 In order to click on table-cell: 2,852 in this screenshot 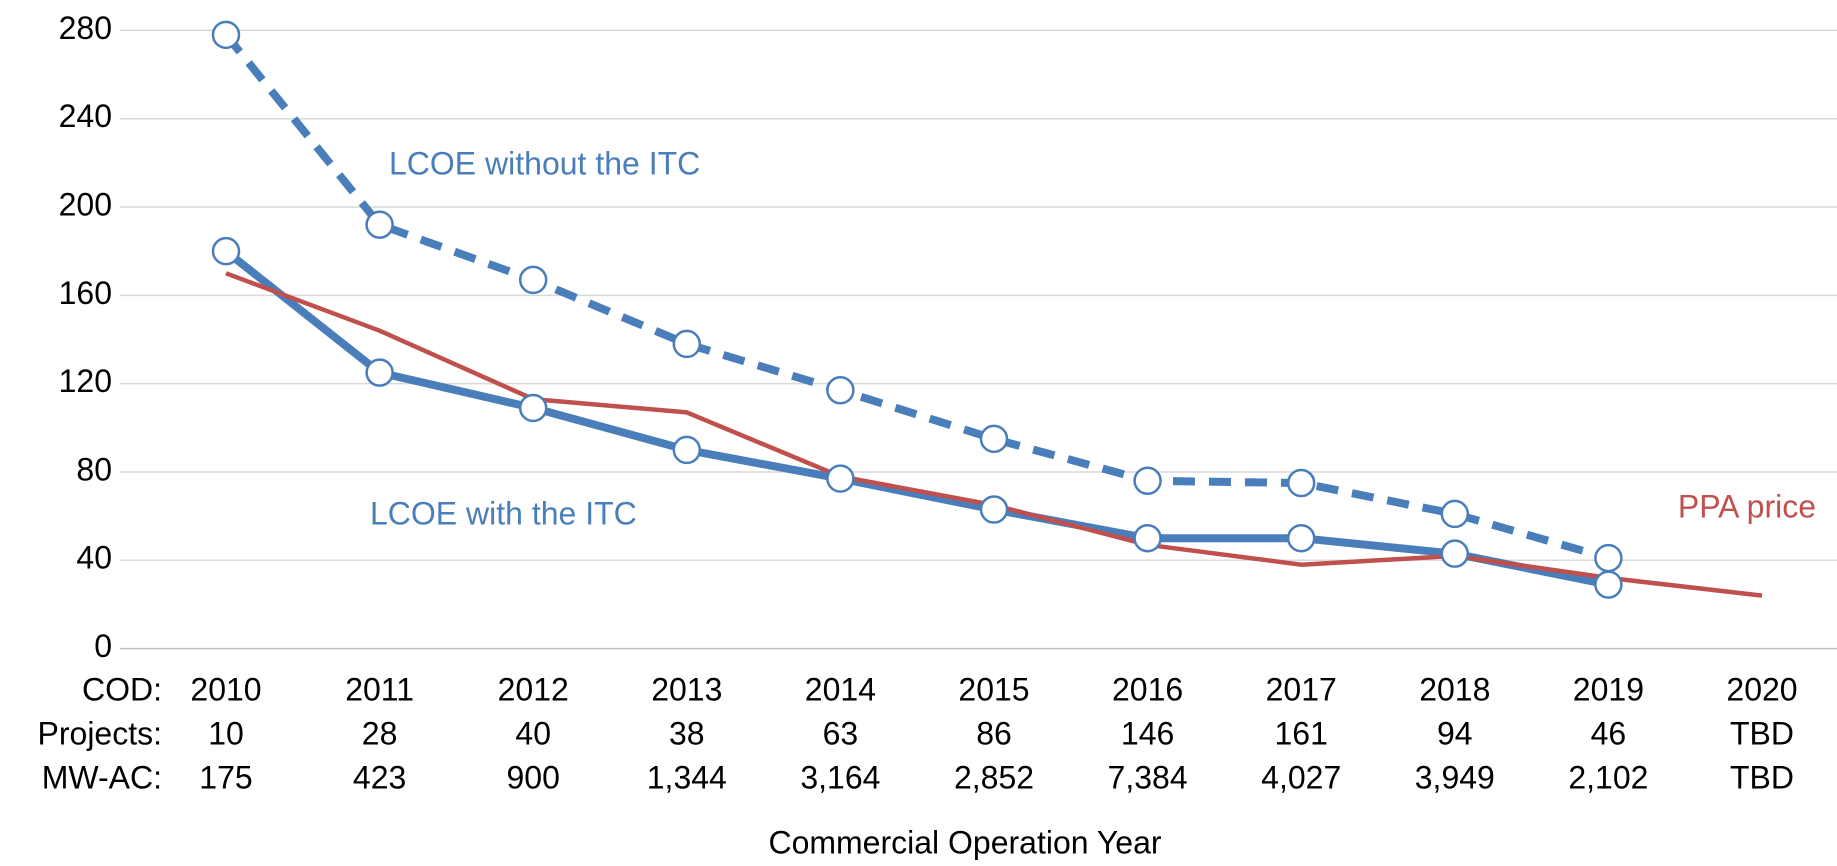, I will do `click(994, 777)`.